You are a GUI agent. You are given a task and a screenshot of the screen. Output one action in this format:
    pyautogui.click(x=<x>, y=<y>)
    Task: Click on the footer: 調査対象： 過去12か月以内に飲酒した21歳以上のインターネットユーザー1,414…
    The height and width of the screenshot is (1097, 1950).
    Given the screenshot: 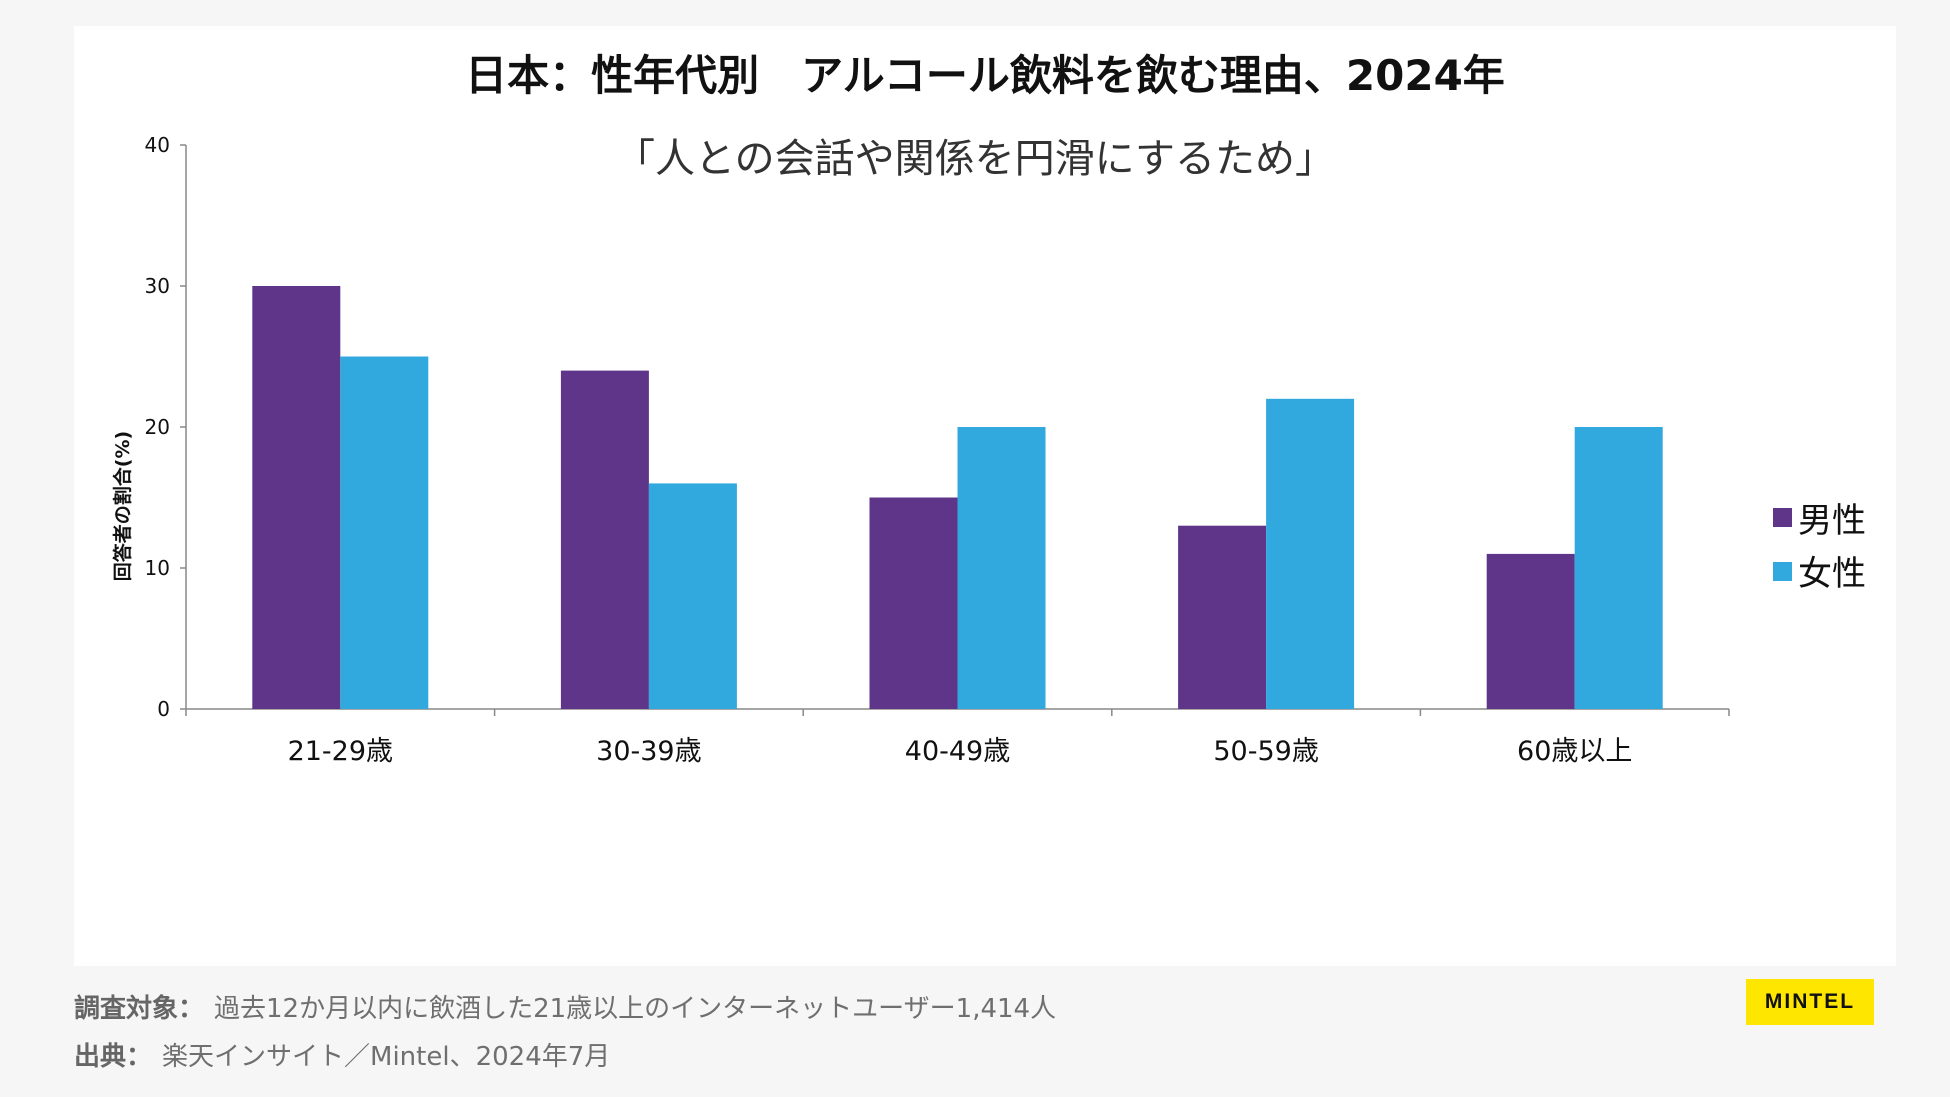 What is the action you would take?
    pyautogui.click(x=774, y=1033)
    